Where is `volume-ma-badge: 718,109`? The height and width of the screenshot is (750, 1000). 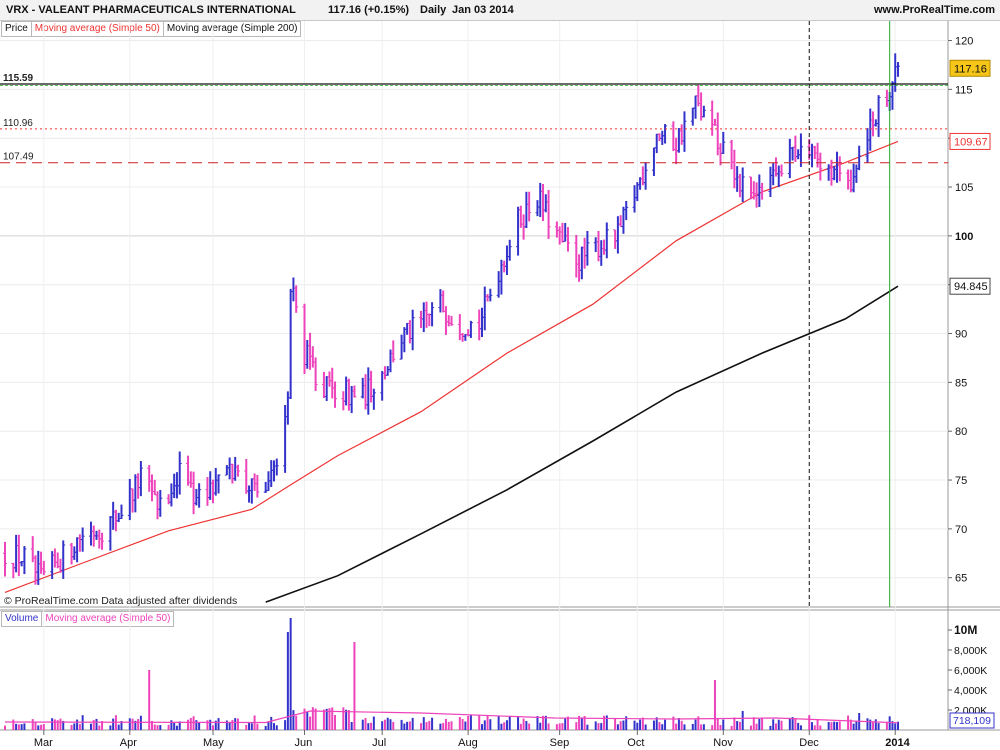 volume-ma-badge: 718,109 is located at coordinates (972, 721).